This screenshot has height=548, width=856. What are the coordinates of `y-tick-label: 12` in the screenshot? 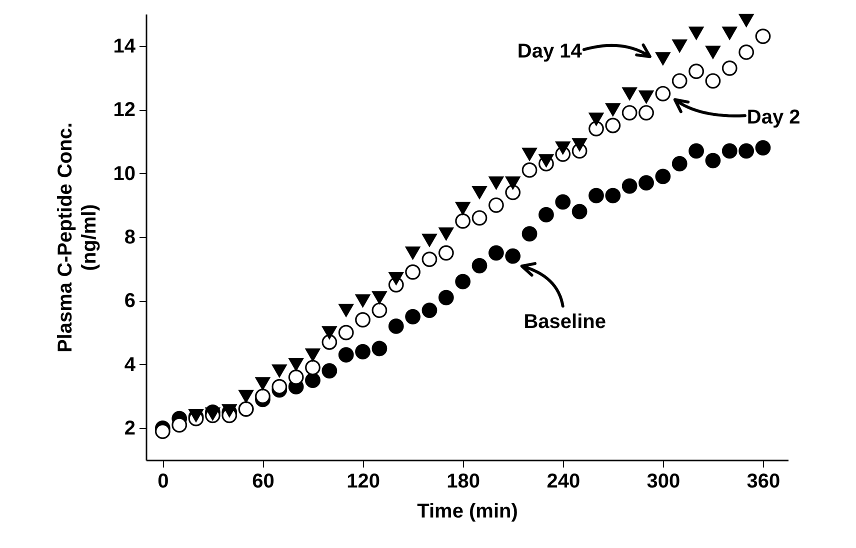 It's located at (124, 110).